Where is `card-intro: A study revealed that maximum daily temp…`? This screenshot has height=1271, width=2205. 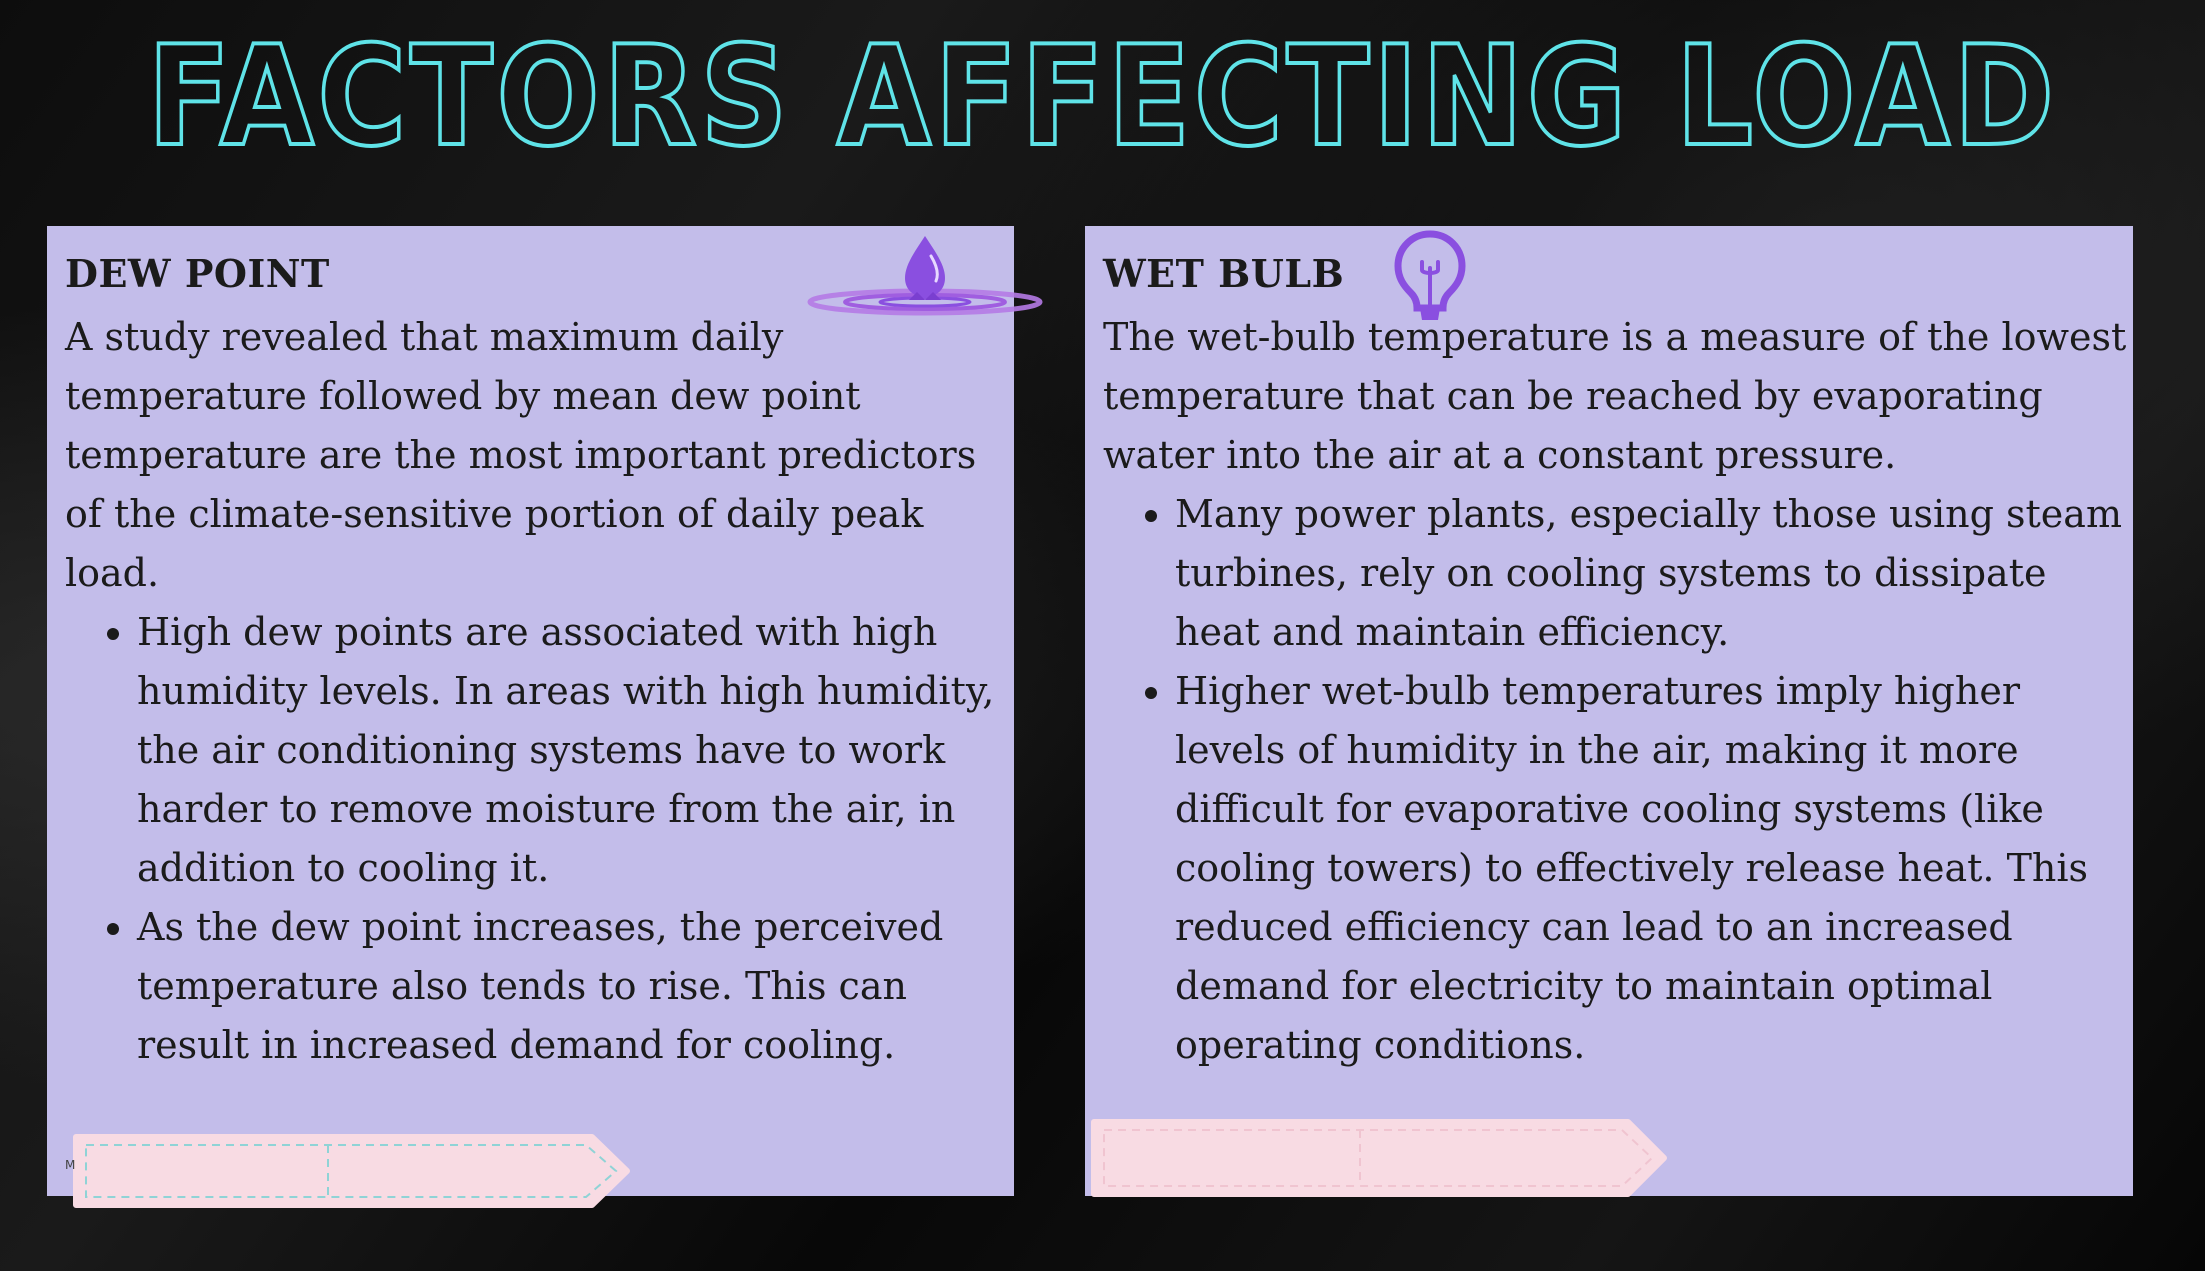 card-intro: A study revealed that maximum daily temp… is located at coordinates (521, 455).